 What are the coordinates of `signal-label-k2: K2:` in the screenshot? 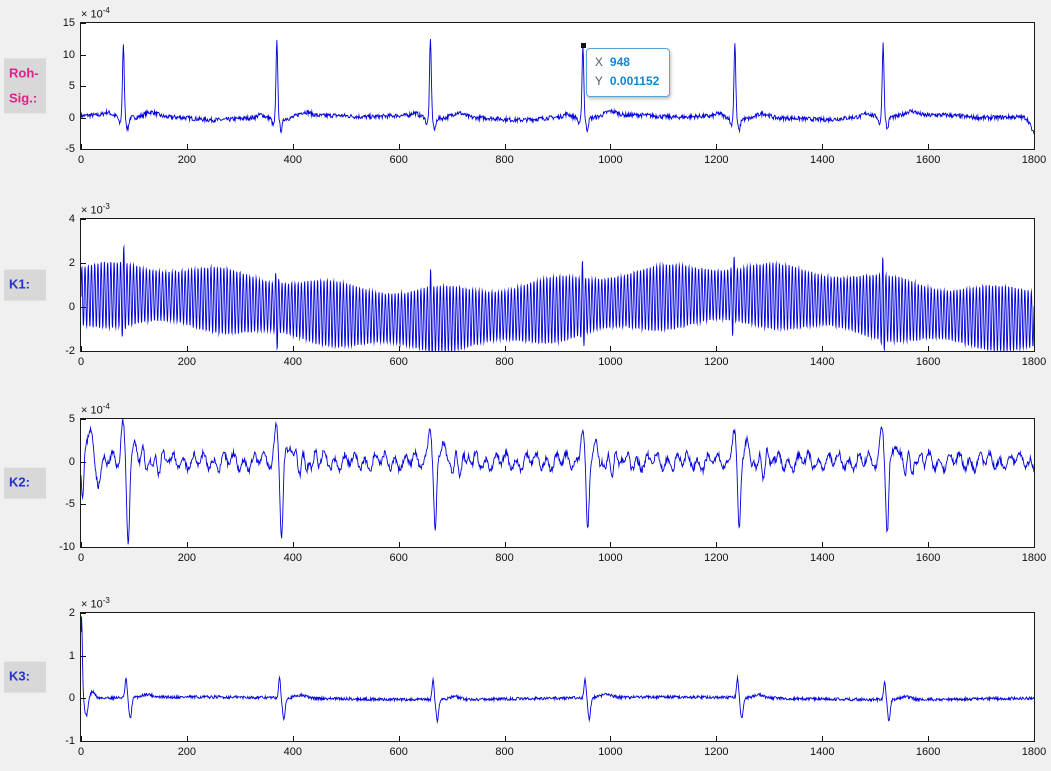 It's located at (25, 483).